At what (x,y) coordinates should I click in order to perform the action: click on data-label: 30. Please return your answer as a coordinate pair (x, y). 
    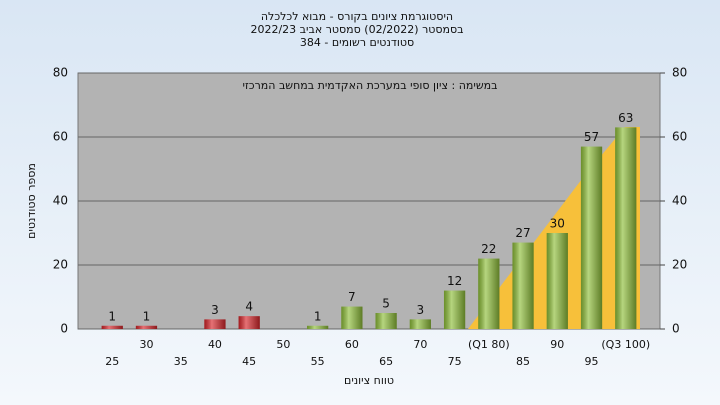
    Looking at the image, I should click on (557, 224).